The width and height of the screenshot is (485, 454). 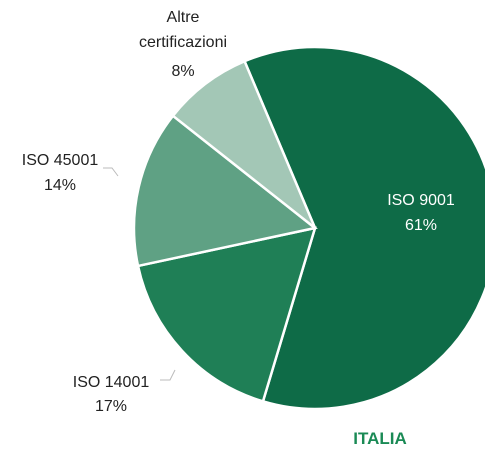 What do you see at coordinates (421, 225) in the screenshot?
I see `slice-value-label: 61%` at bounding box center [421, 225].